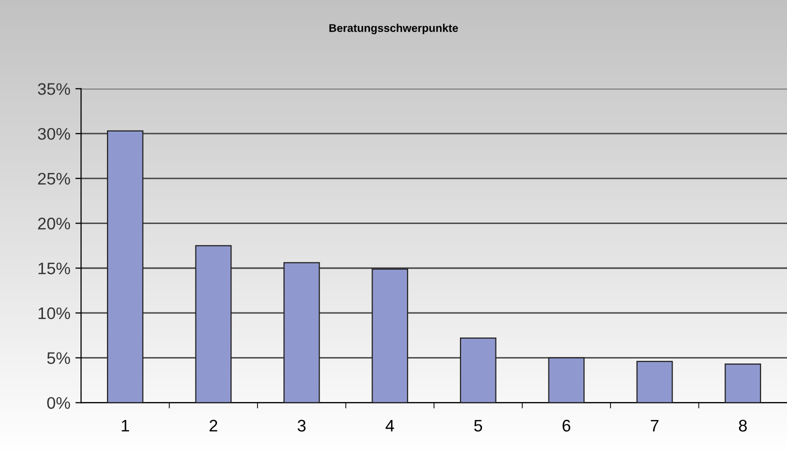  I want to click on x-tick-label: 7, so click(654, 426).